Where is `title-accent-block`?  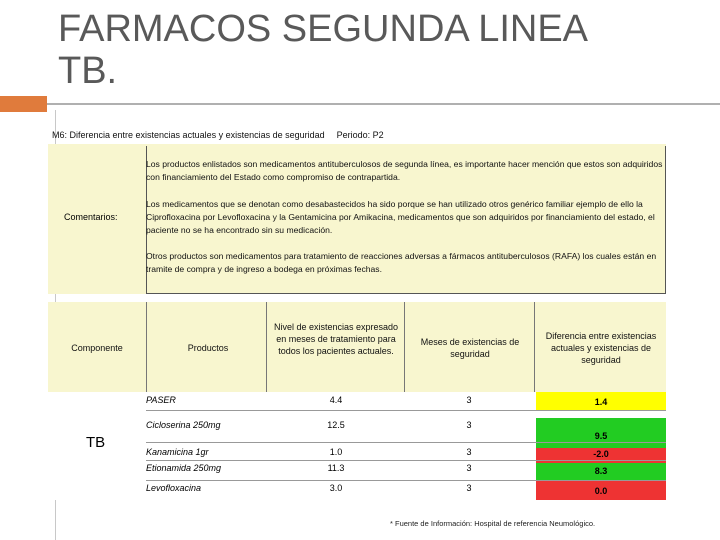 title-accent-block is located at coordinates (23, 104).